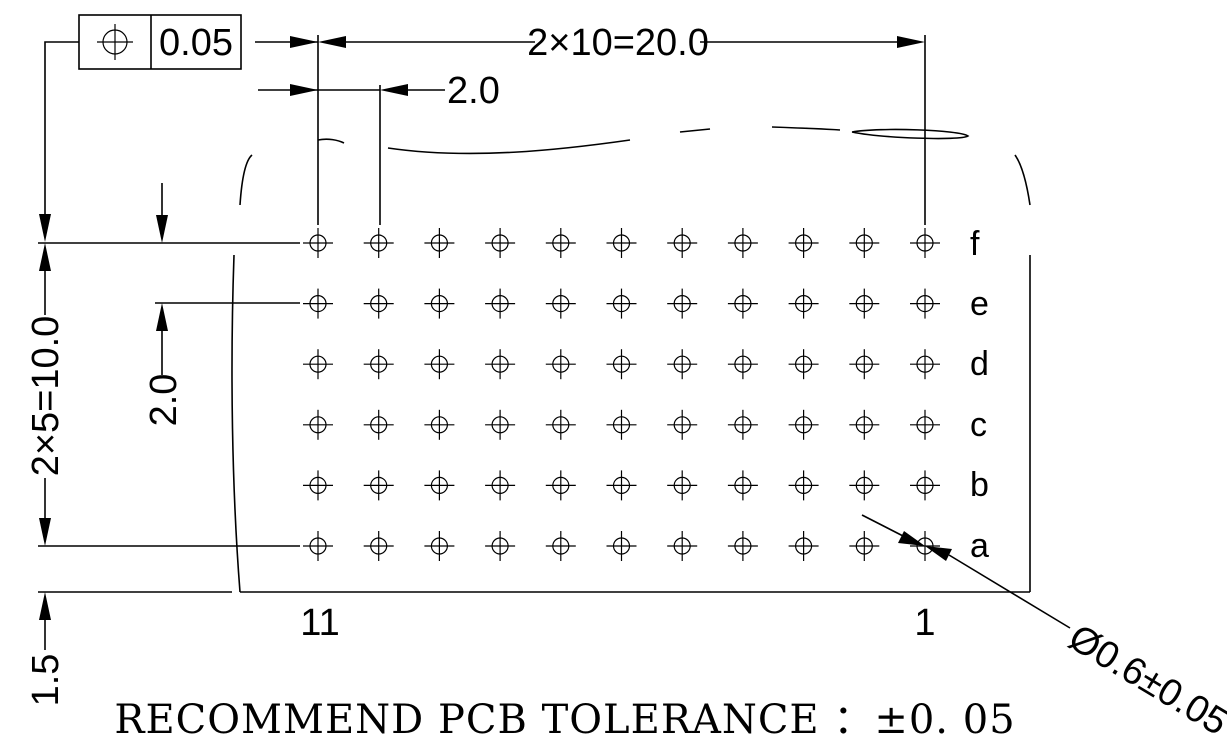  I want to click on row-label-a: a, so click(979, 546).